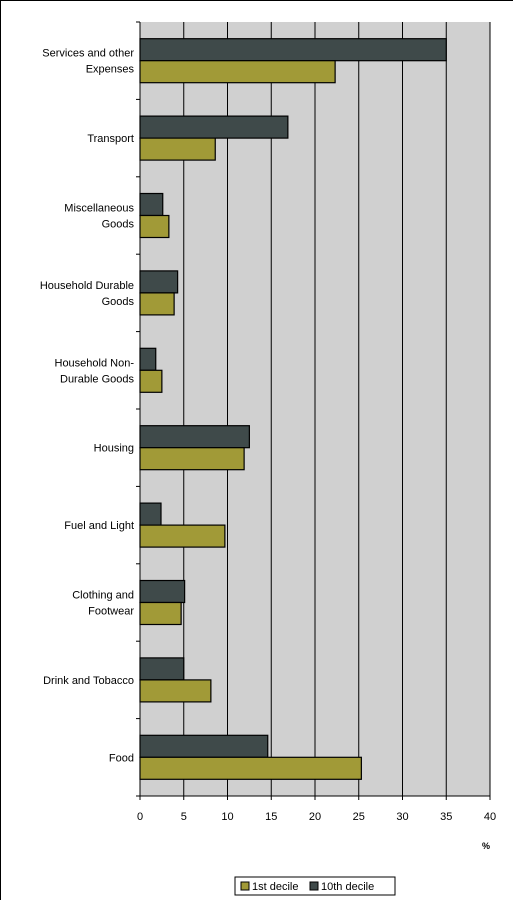 This screenshot has height=901, width=514. What do you see at coordinates (402, 817) in the screenshot?
I see `x-tick-label: 30` at bounding box center [402, 817].